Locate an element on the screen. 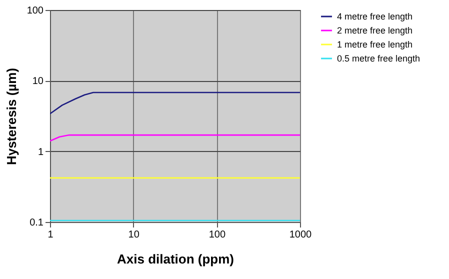 This screenshot has width=449, height=279. x-tick-label: 10 is located at coordinates (134, 235).